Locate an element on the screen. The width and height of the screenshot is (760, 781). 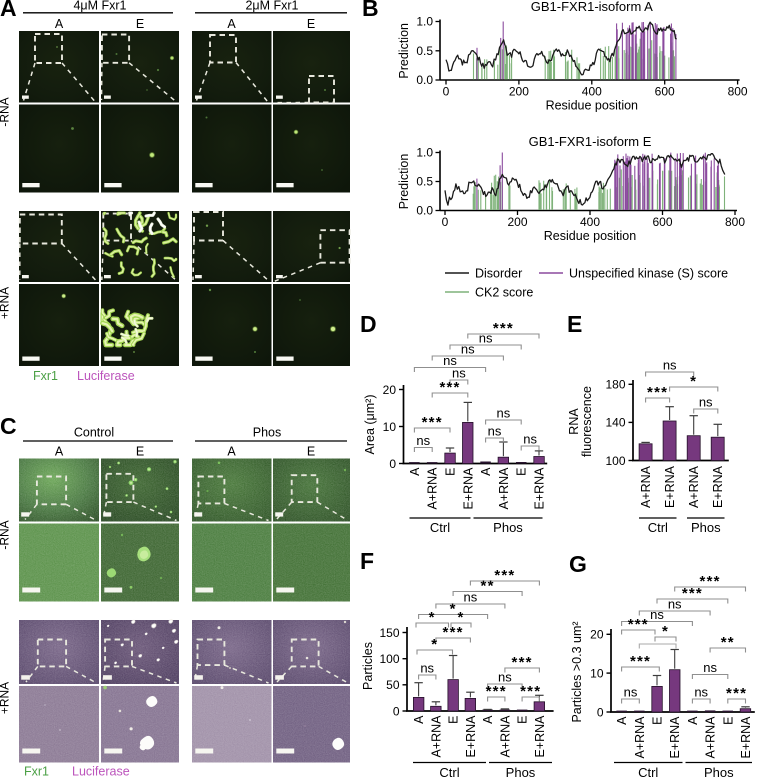
svg-text: 140 is located at coordinates (615, 423).